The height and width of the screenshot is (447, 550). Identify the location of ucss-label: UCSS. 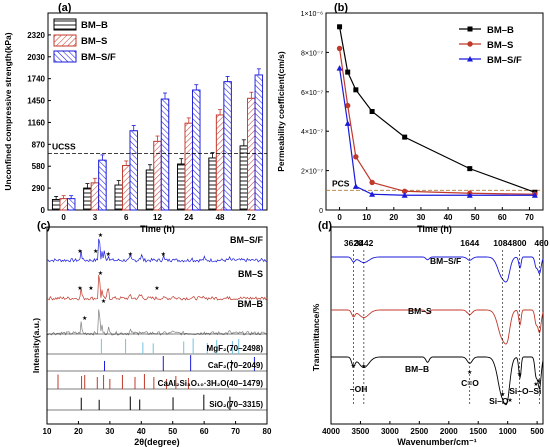
(64, 146).